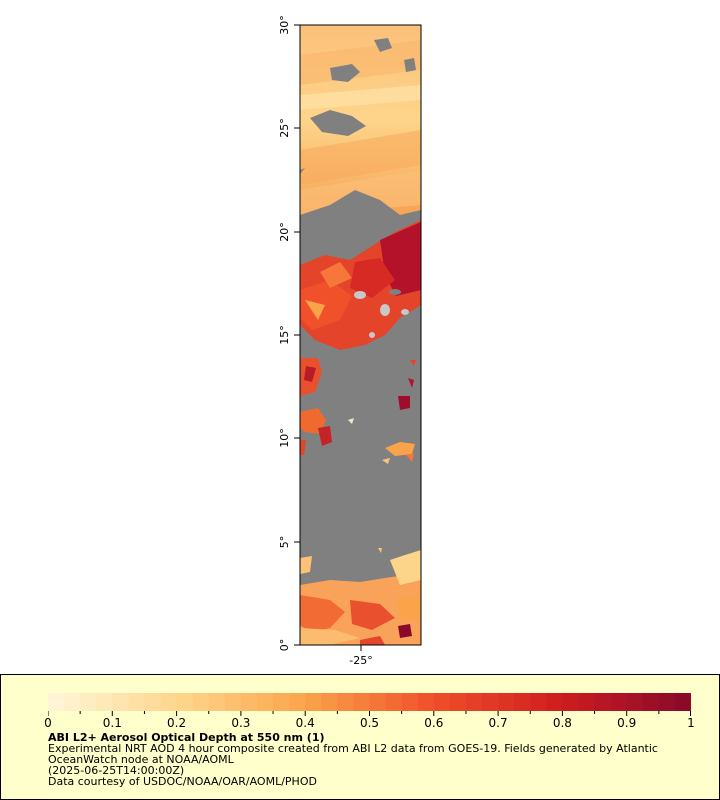  Describe the element at coordinates (369, 713) in the screenshot. I see `colorbar-tick-marks` at that location.